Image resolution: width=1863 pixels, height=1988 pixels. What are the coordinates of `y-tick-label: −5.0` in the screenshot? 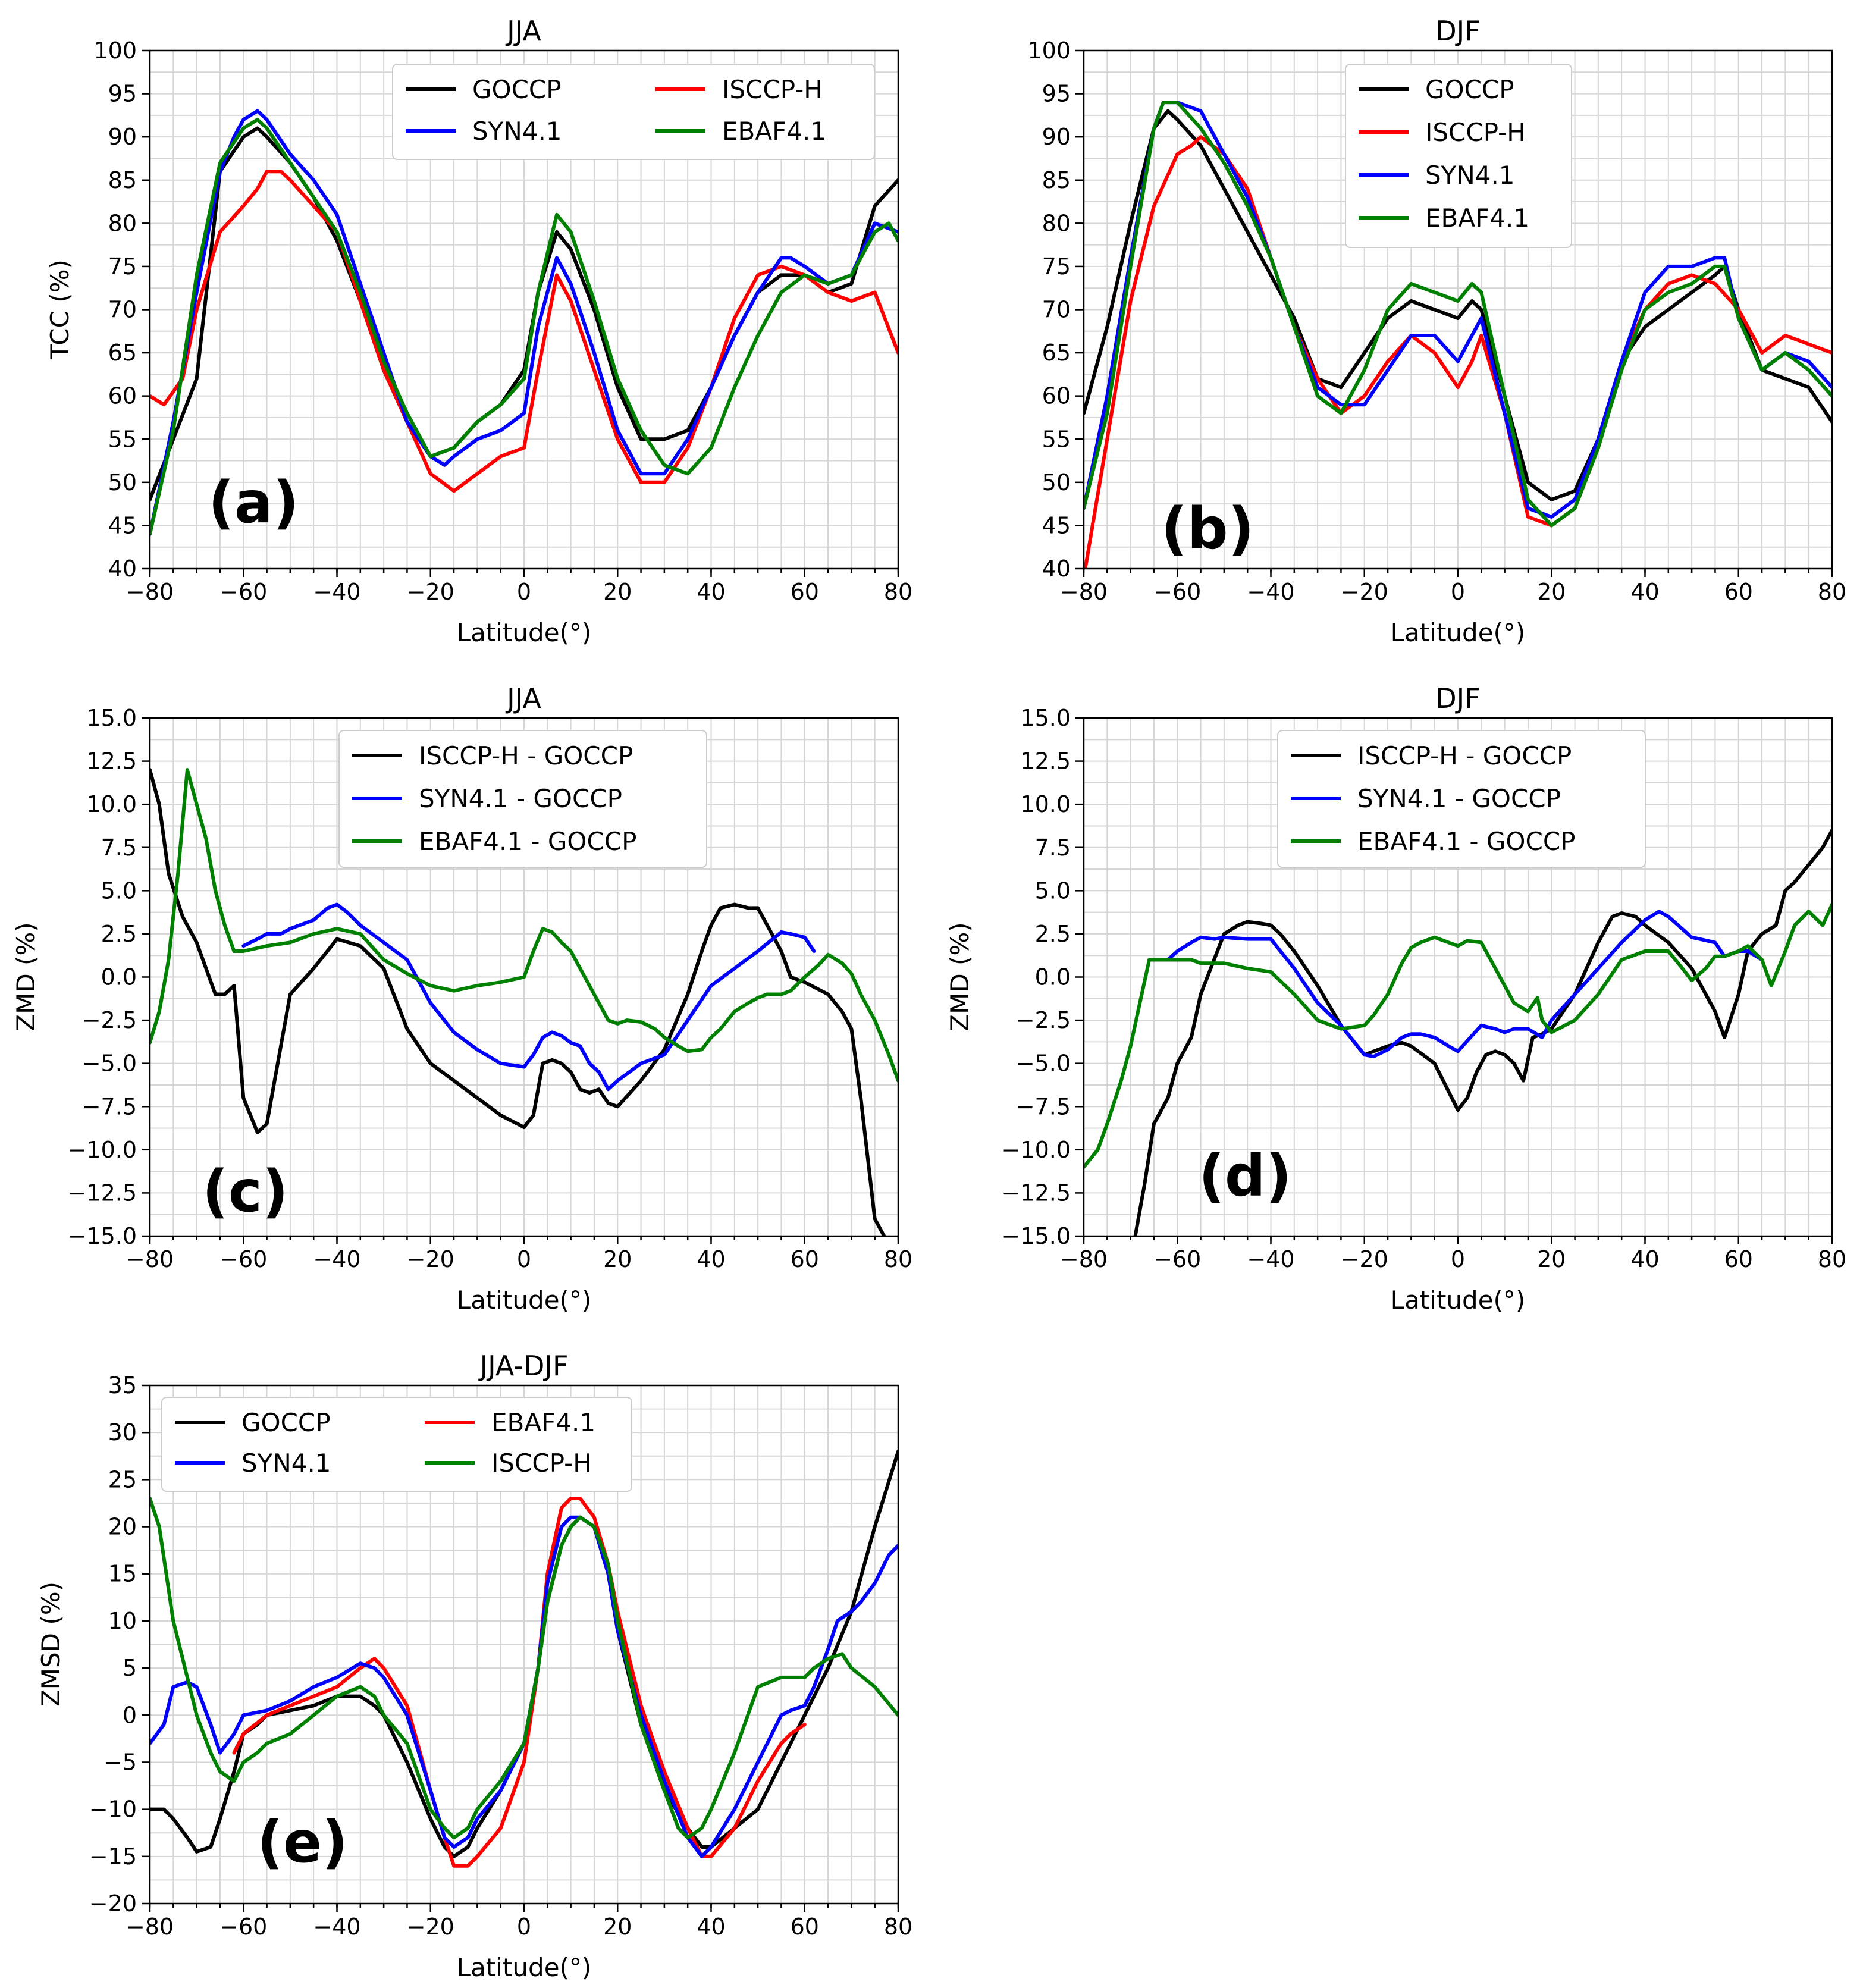 It's located at (109, 1064).